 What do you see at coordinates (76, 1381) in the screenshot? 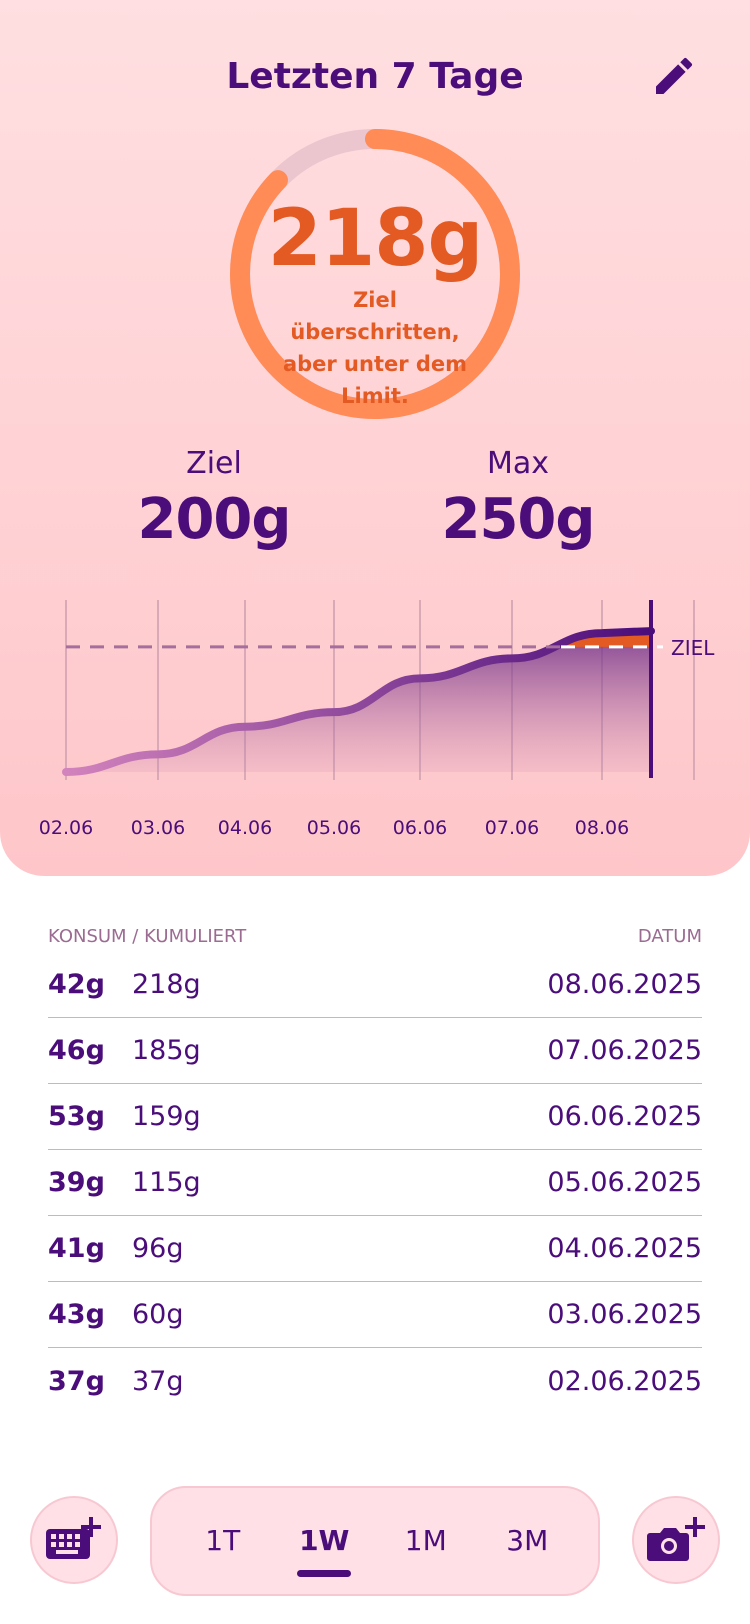
I see `row-konsum: 37g` at bounding box center [76, 1381].